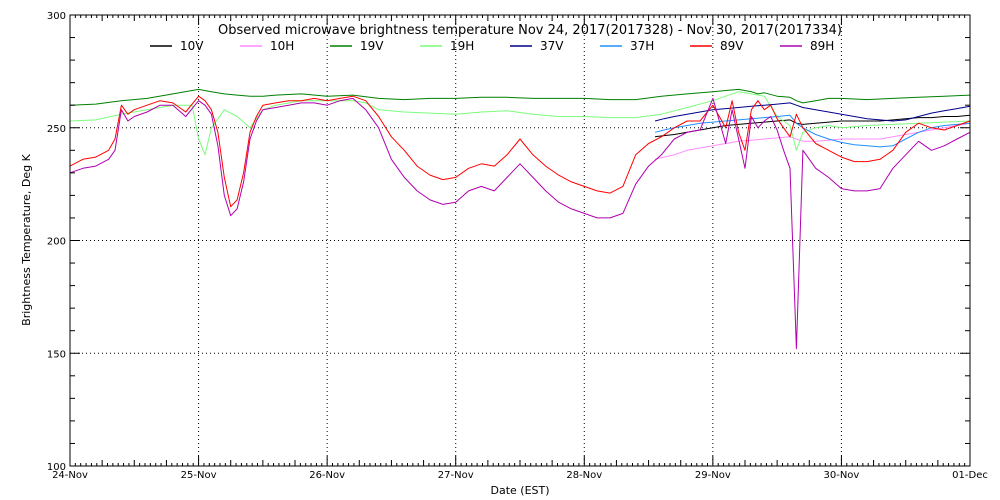 The image size is (1000, 500). I want to click on y-tick-label: 150, so click(56, 354).